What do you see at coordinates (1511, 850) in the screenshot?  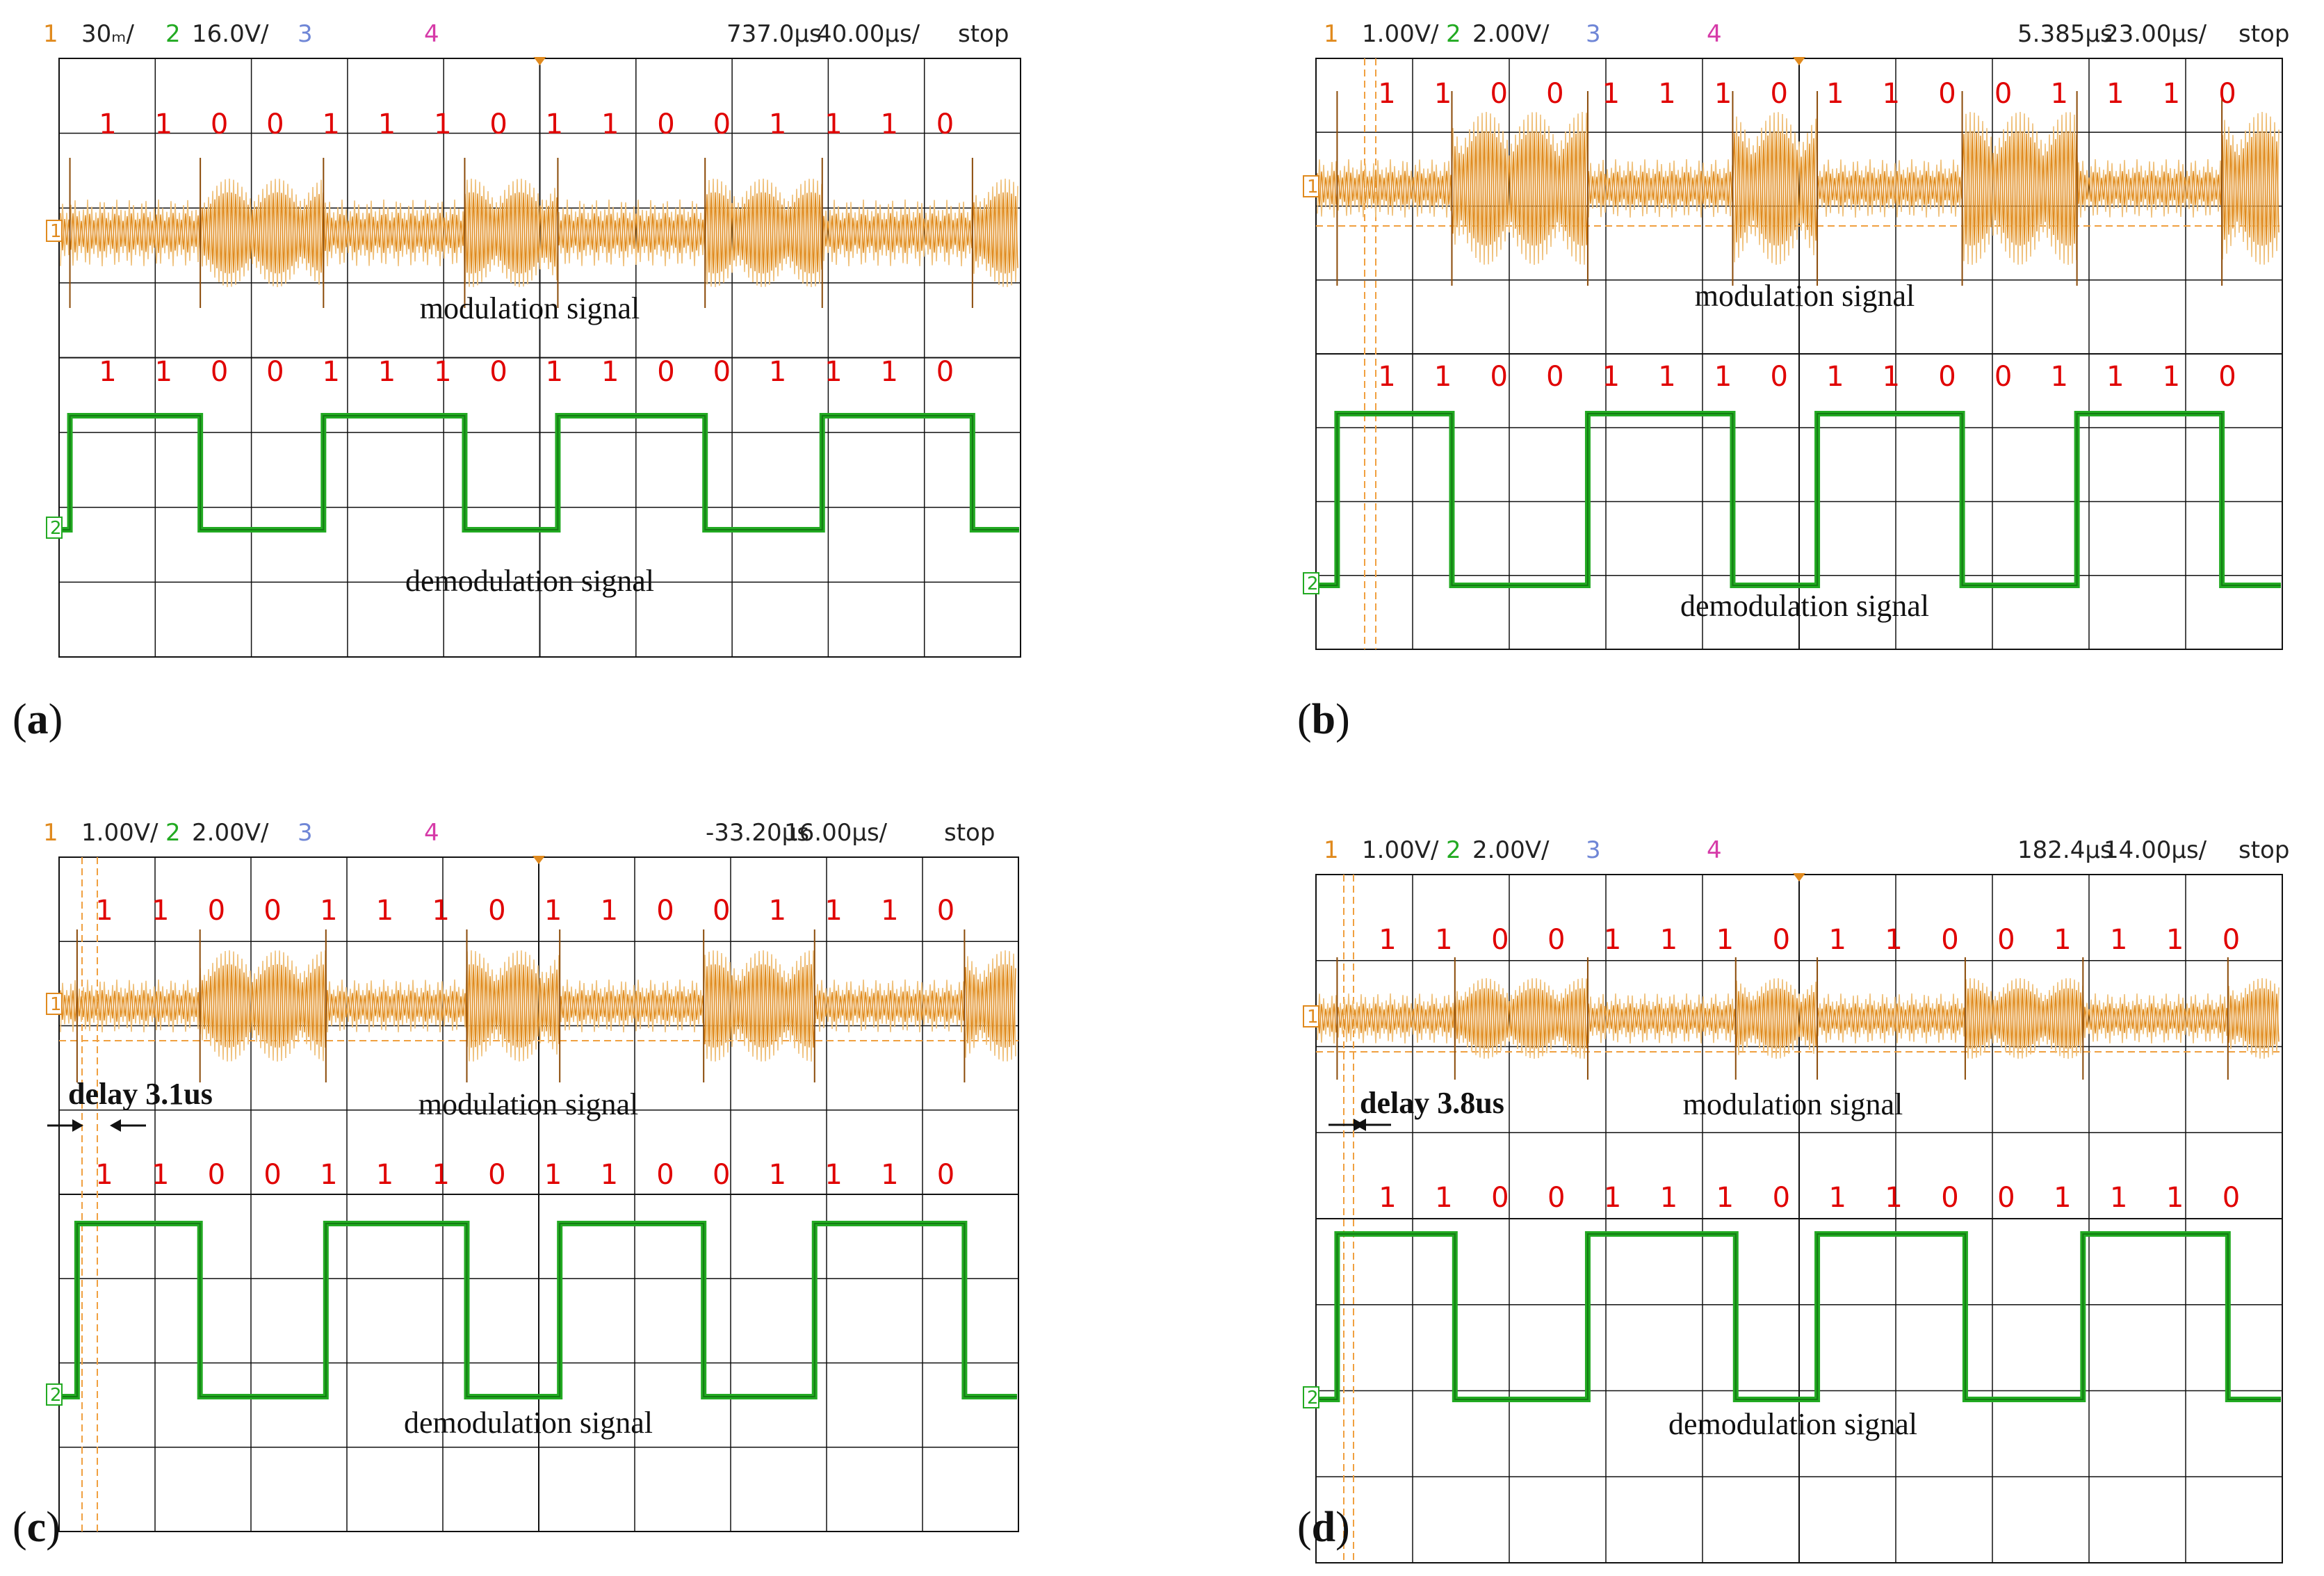 I see `ch2-scale: 2.00V/` at bounding box center [1511, 850].